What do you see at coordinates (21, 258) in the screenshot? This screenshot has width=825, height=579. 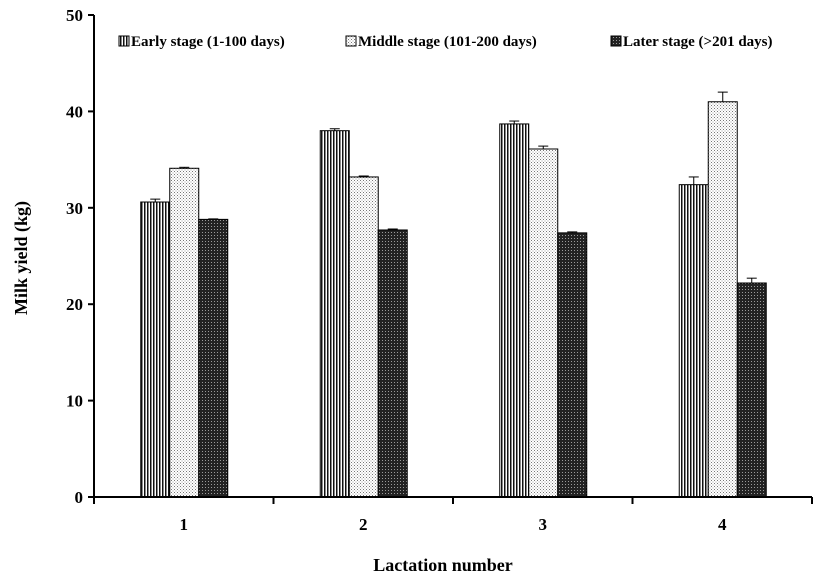 I see `y-axis-title: Milk yield (kg)` at bounding box center [21, 258].